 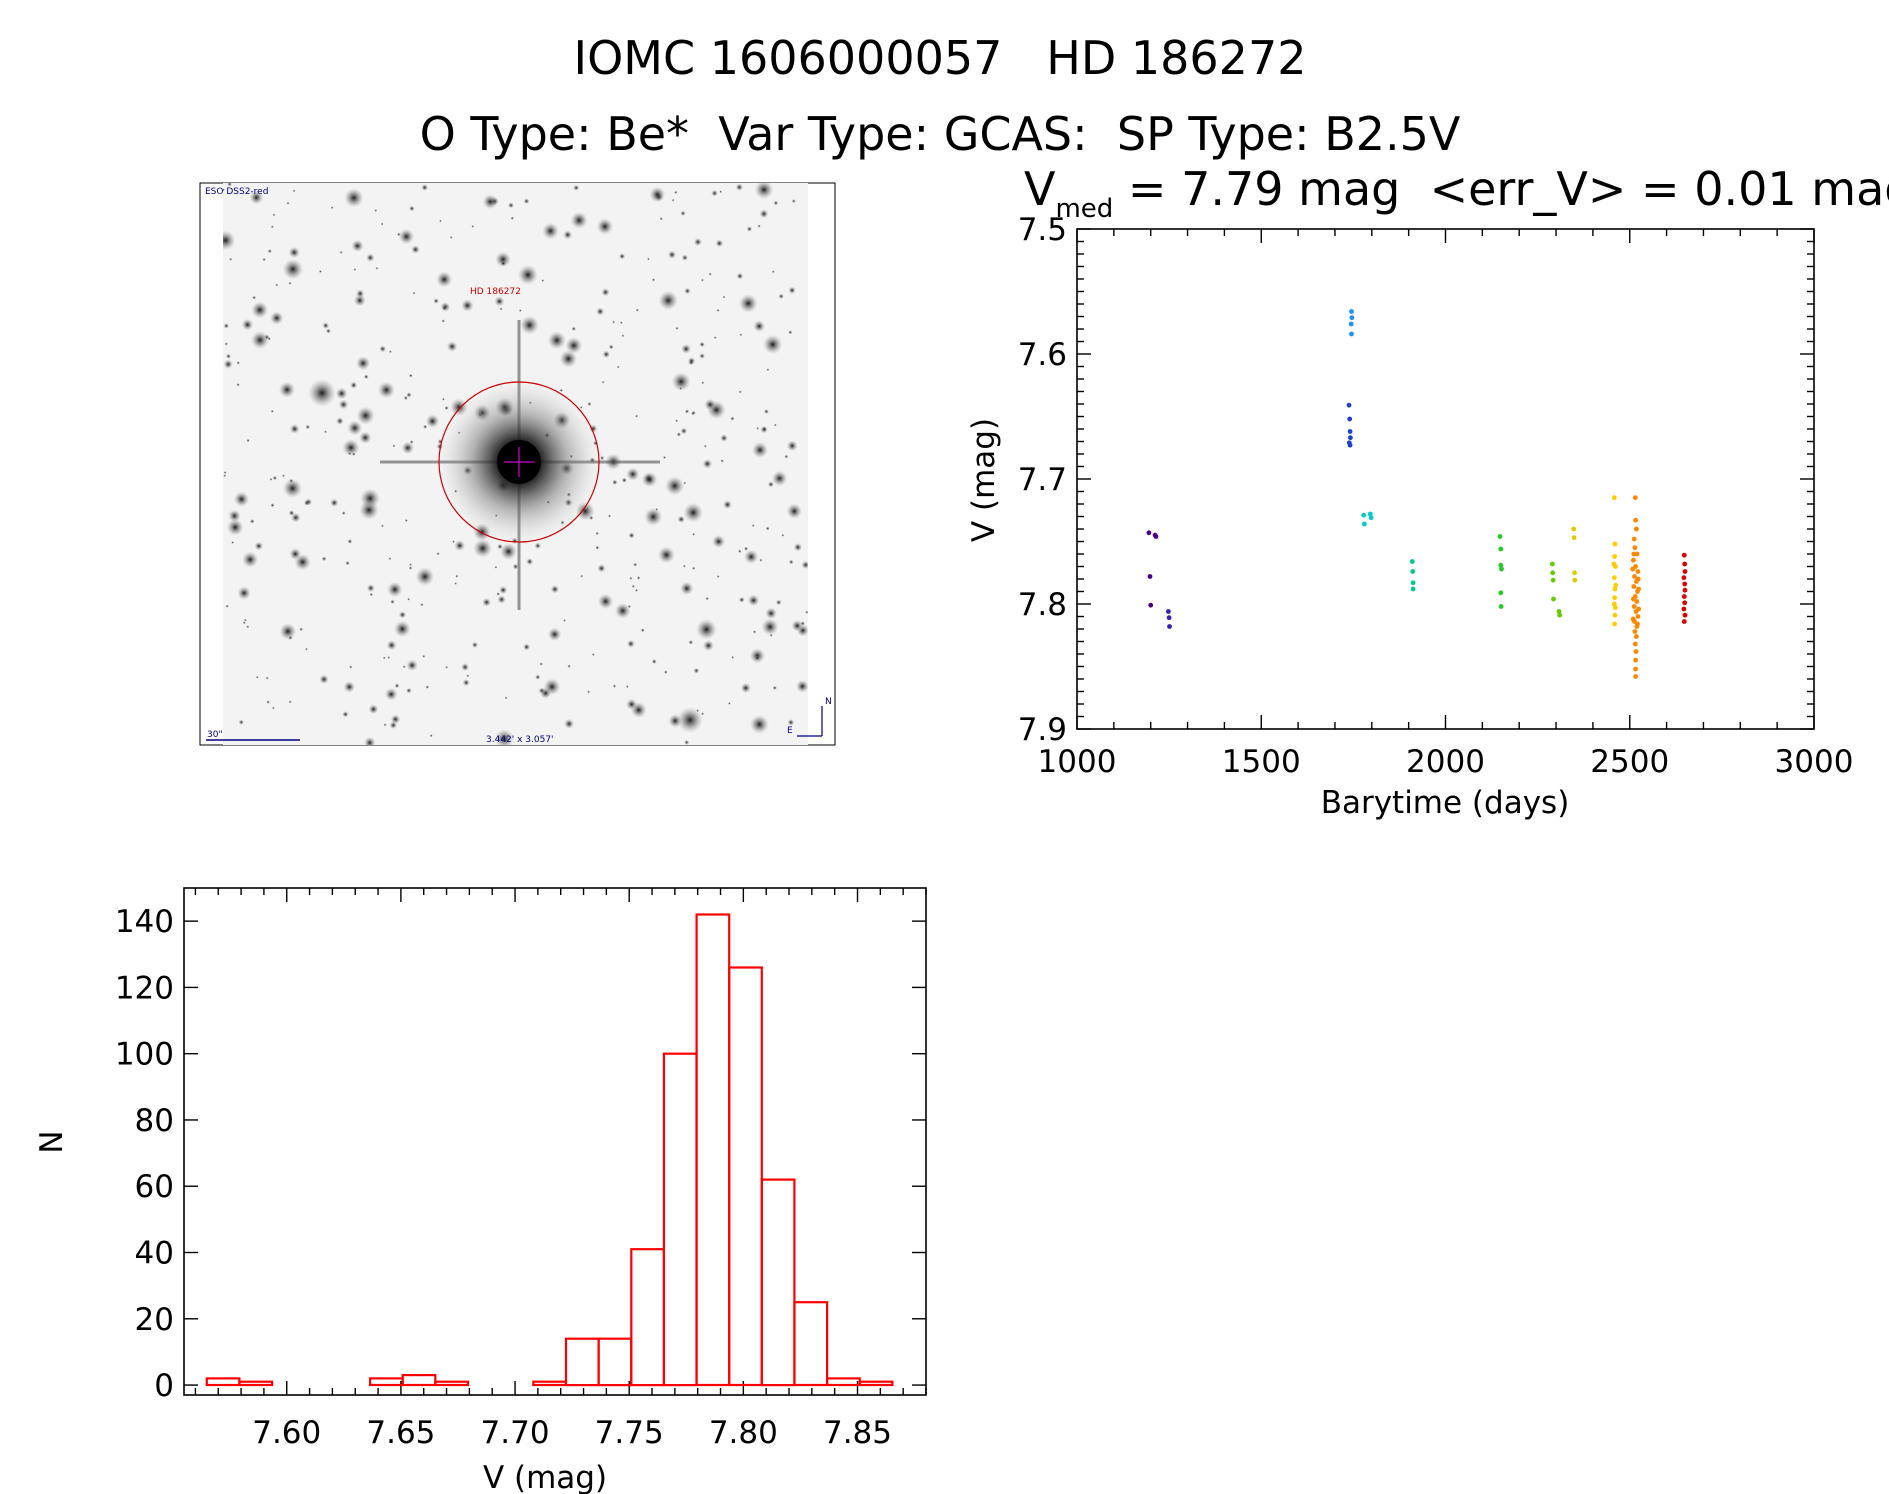 I want to click on histogram-x-tick-label: 7.60, so click(x=286, y=1433).